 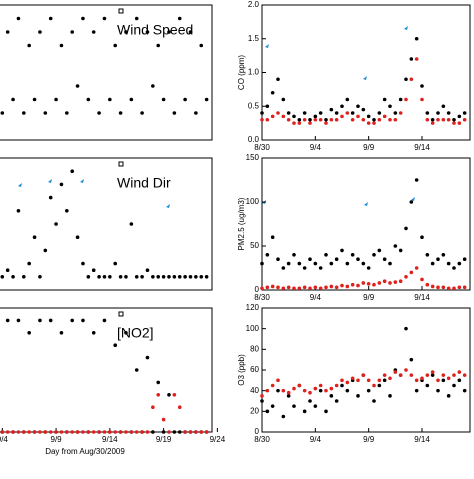 What do you see at coordinates (241, 370) in the screenshot?
I see `y-axis-label: O3 (ppb)` at bounding box center [241, 370].